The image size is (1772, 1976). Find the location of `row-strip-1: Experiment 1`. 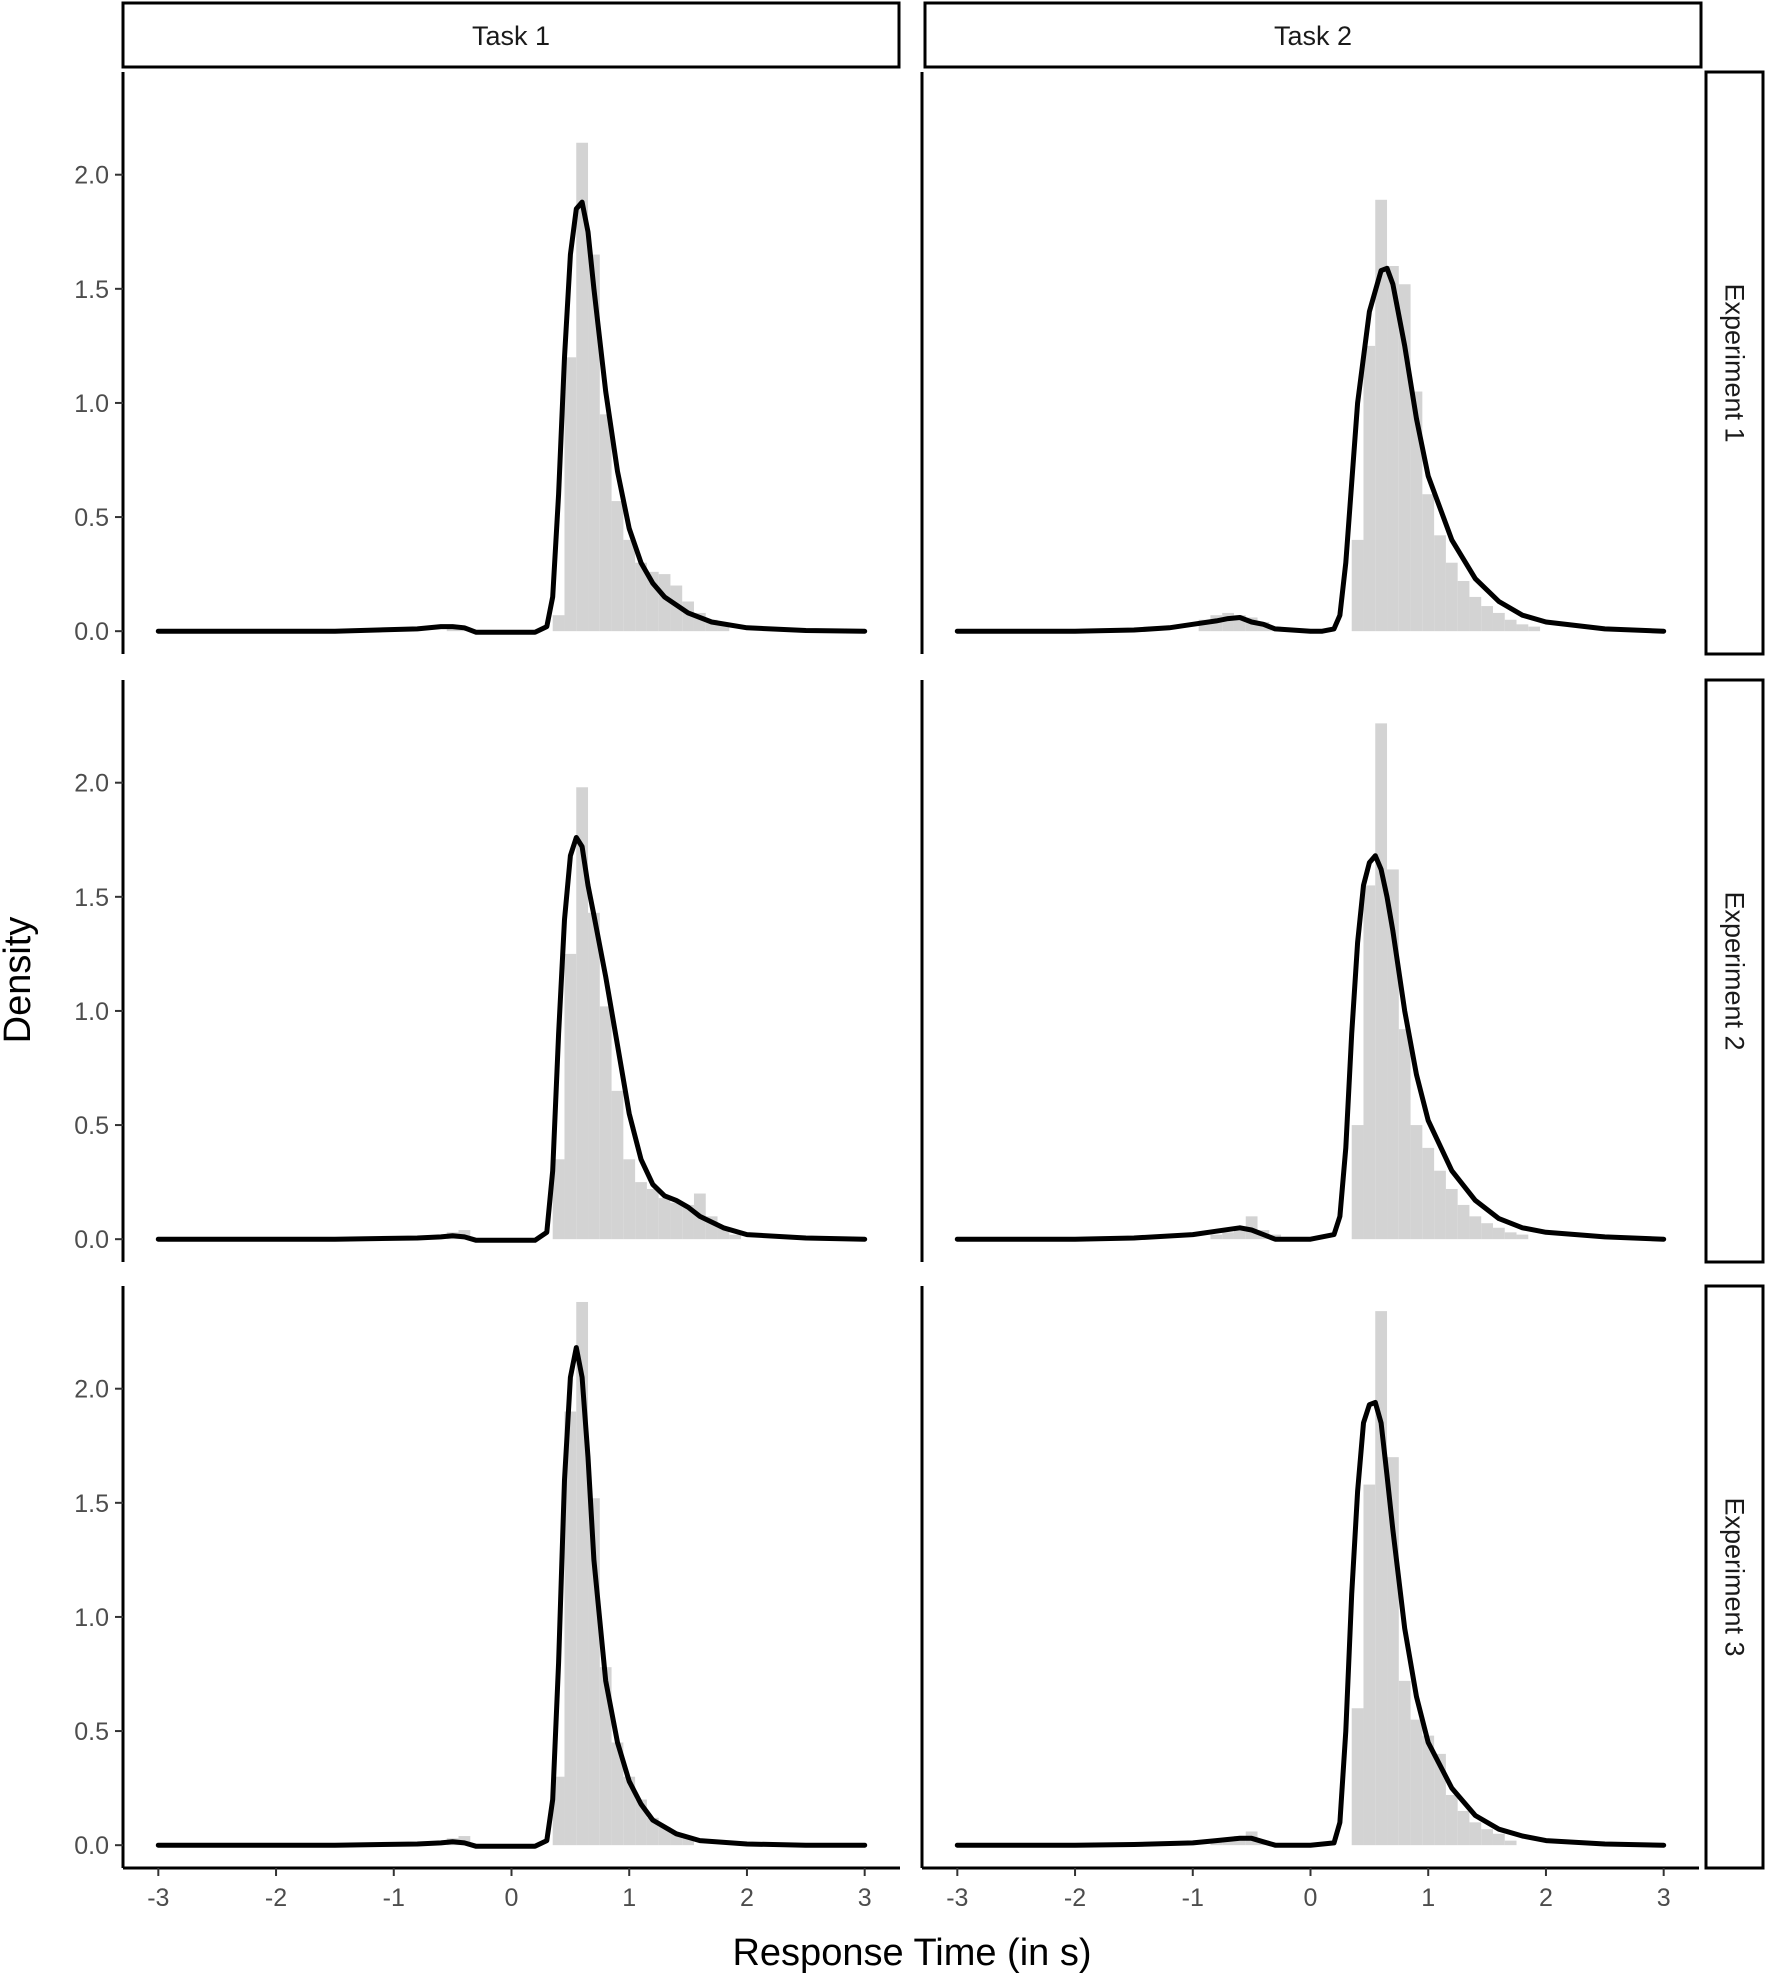

row-strip-1: Experiment 1 is located at coordinates (1734, 363).